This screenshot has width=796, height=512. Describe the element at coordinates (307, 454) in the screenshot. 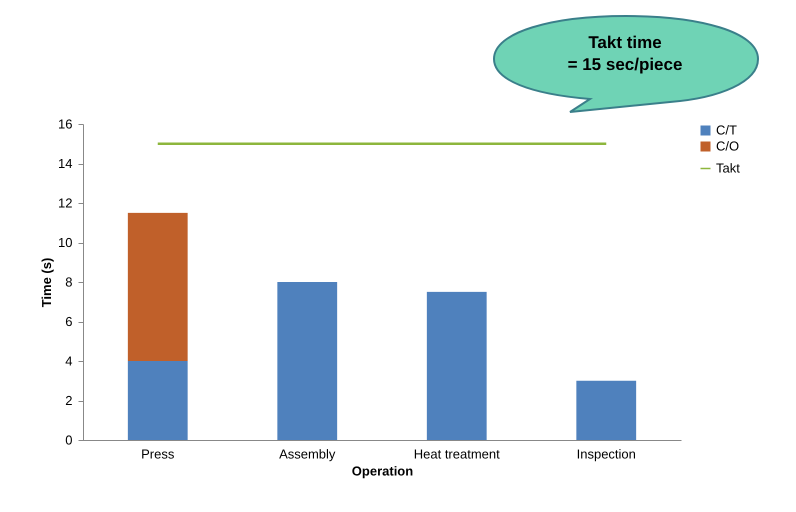

I see `x-tick-label: Assembly` at that location.